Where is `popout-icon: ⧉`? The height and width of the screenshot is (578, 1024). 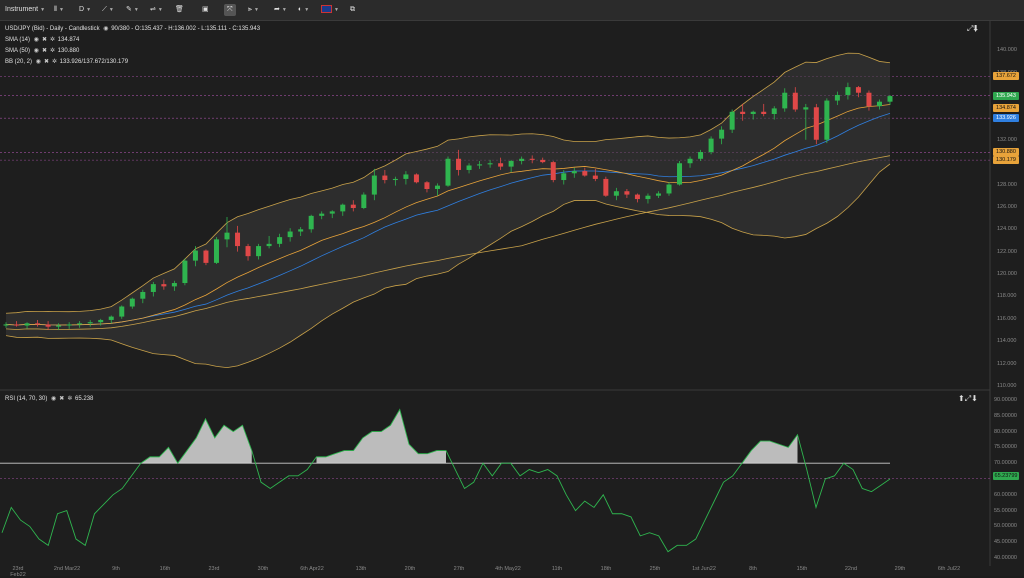 popout-icon: ⧉ is located at coordinates (352, 9).